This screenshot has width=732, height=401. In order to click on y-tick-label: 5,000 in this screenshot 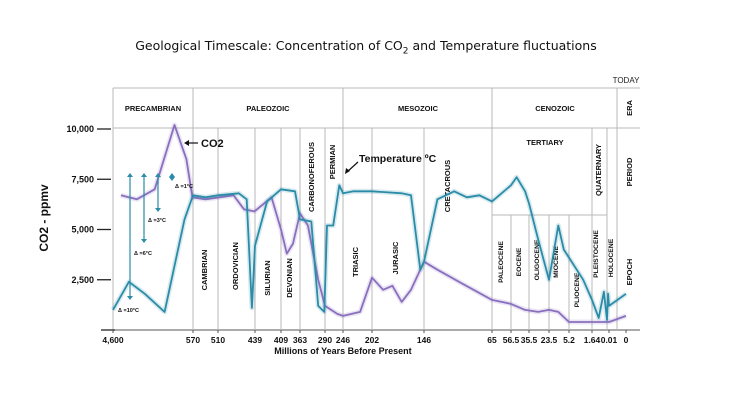, I will do `click(82, 230)`.